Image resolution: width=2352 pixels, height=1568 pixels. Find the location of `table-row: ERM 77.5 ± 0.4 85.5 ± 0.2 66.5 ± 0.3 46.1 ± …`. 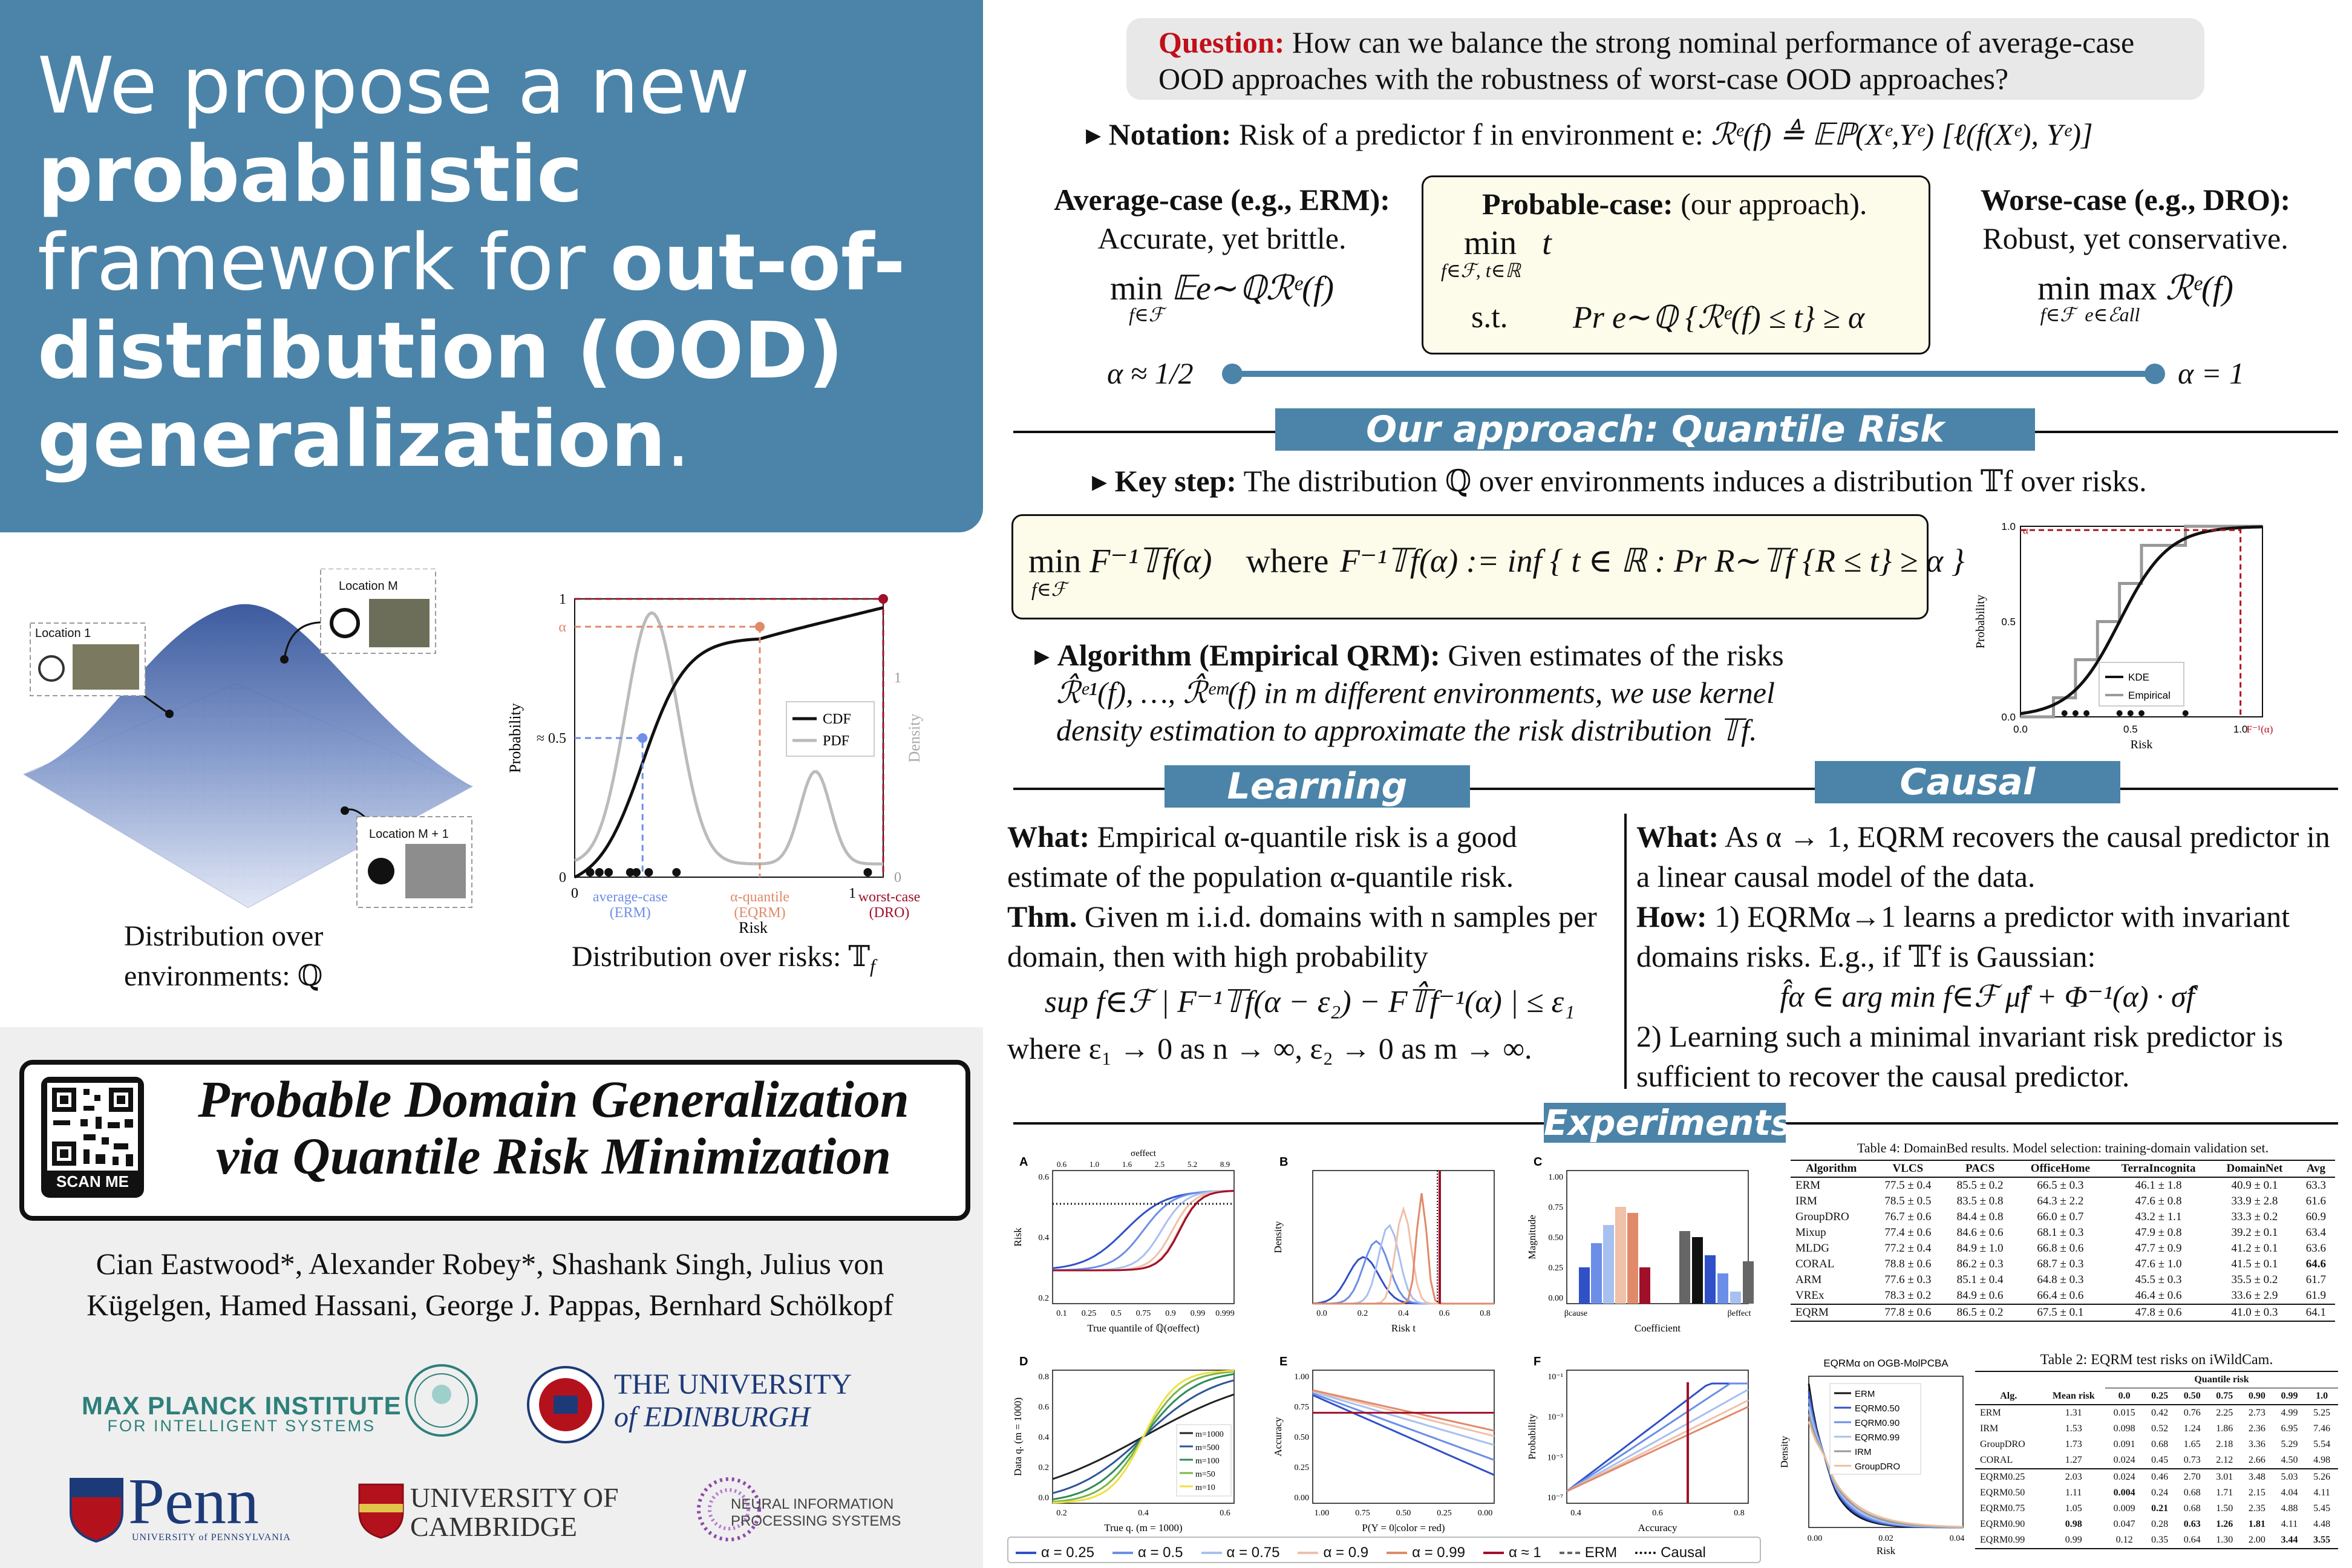

table-row: ERM 77.5 ± 0.4 85.5 ± 0.2 66.5 ± 0.3 46.1 ± … is located at coordinates (2063, 1186).